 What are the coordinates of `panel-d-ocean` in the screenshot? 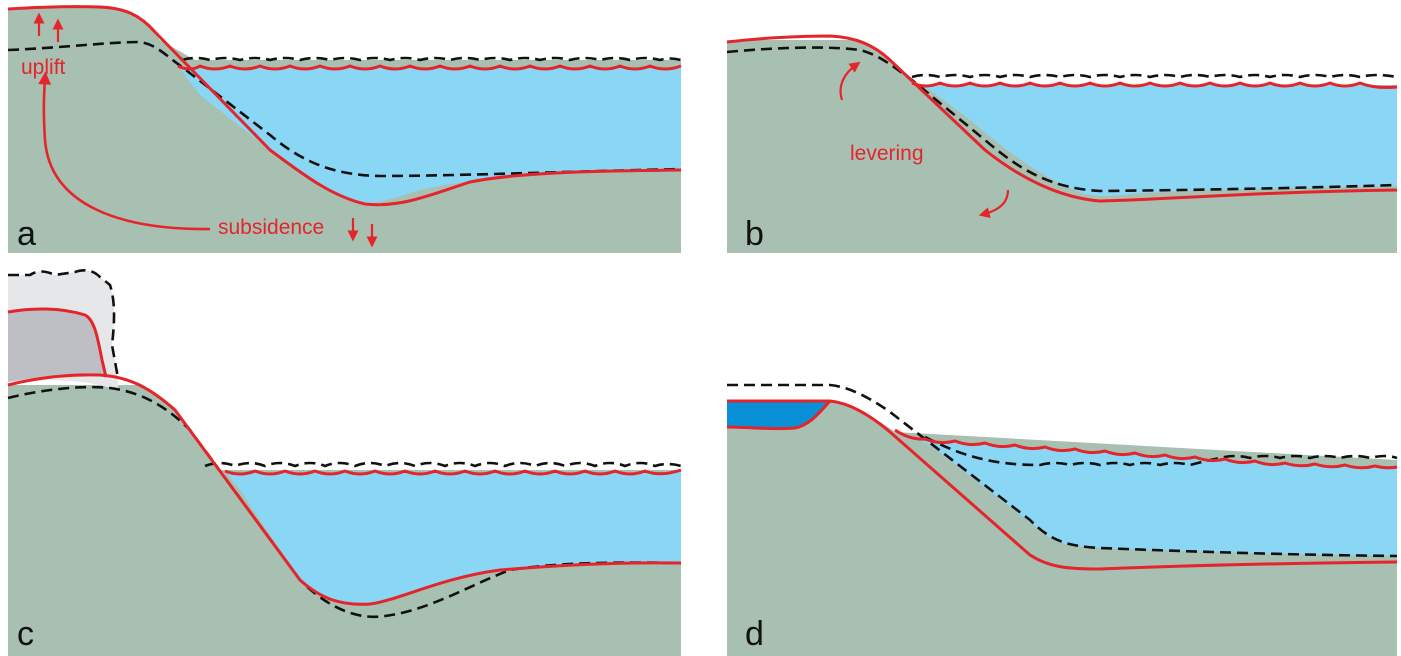 It's located at (1146, 493).